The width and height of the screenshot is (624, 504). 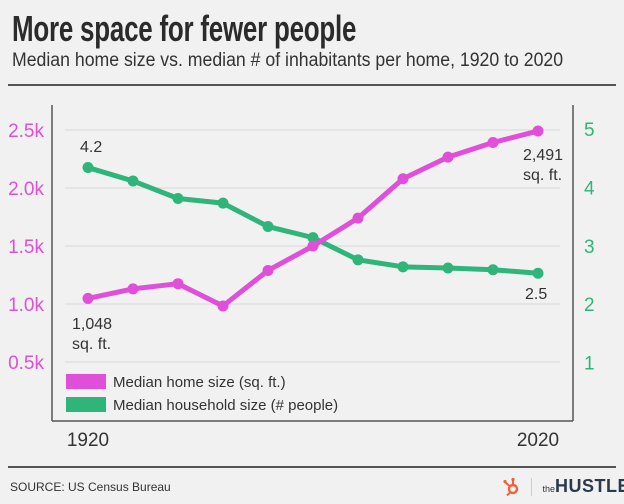 I want to click on data-label: 2,491, so click(x=543, y=155).